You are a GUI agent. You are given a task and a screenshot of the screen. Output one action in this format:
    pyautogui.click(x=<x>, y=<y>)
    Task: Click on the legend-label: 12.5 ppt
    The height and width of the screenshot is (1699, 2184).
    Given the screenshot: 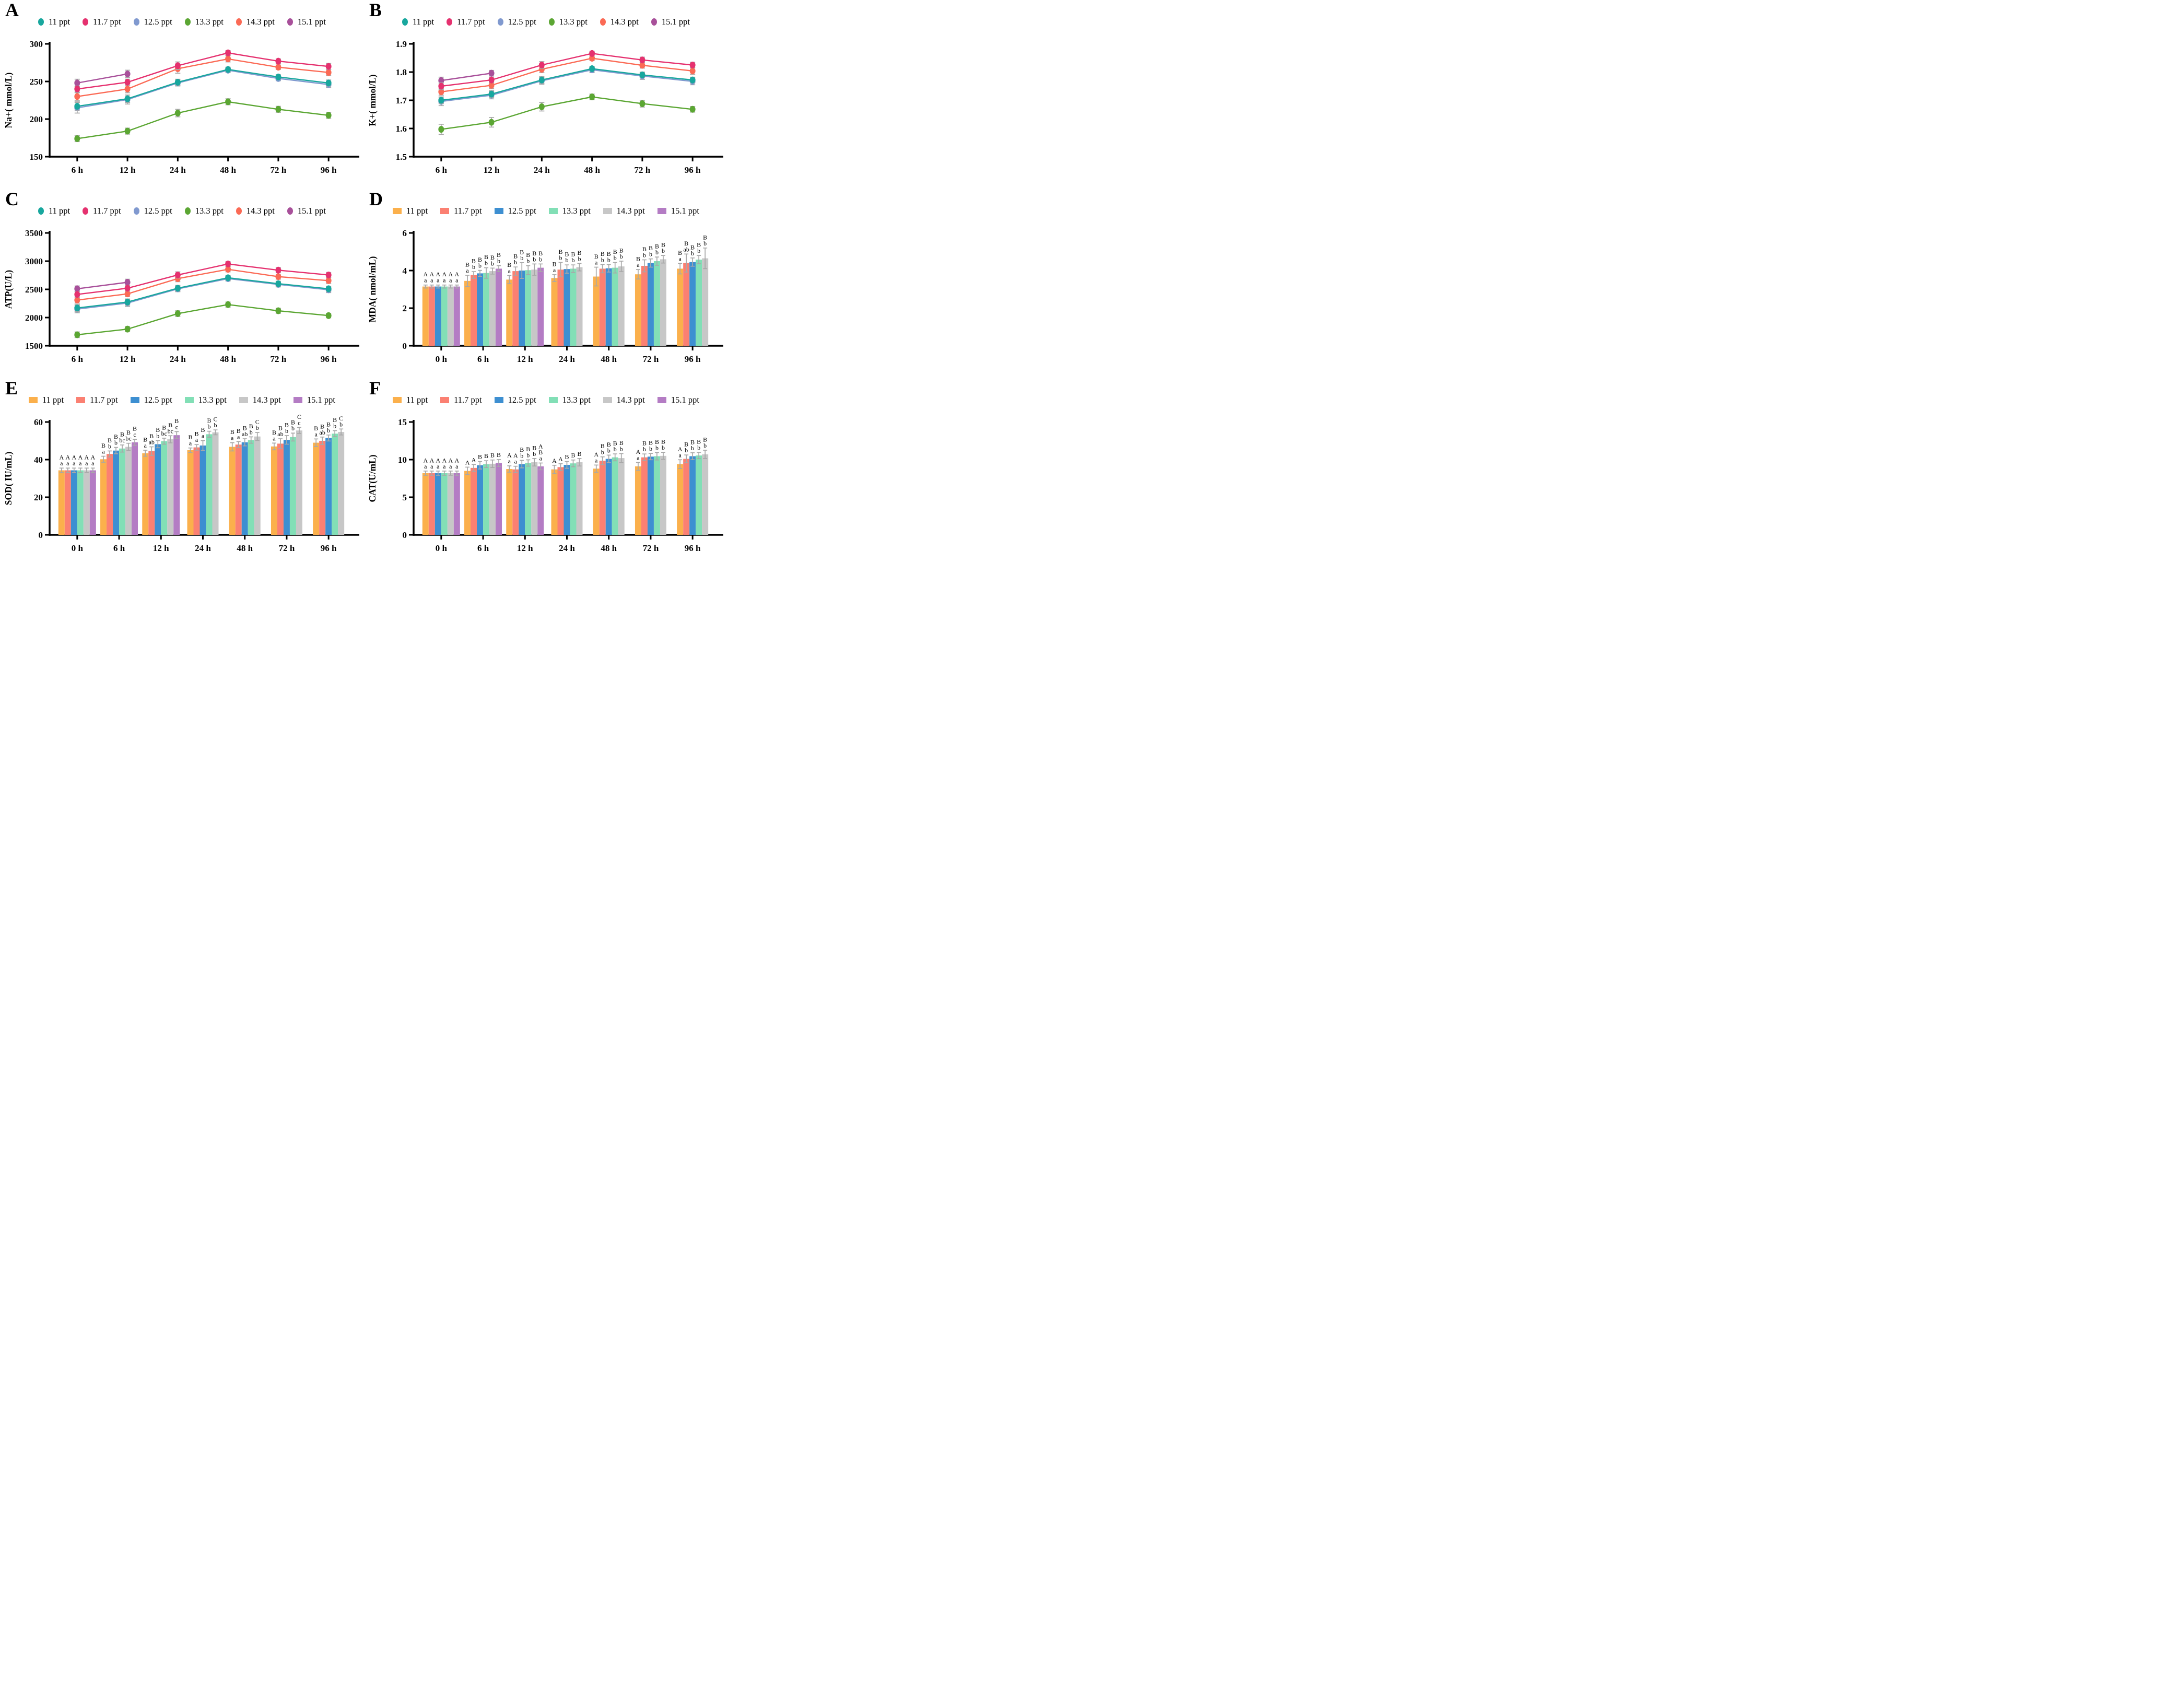 What is the action you would take?
    pyautogui.click(x=158, y=22)
    